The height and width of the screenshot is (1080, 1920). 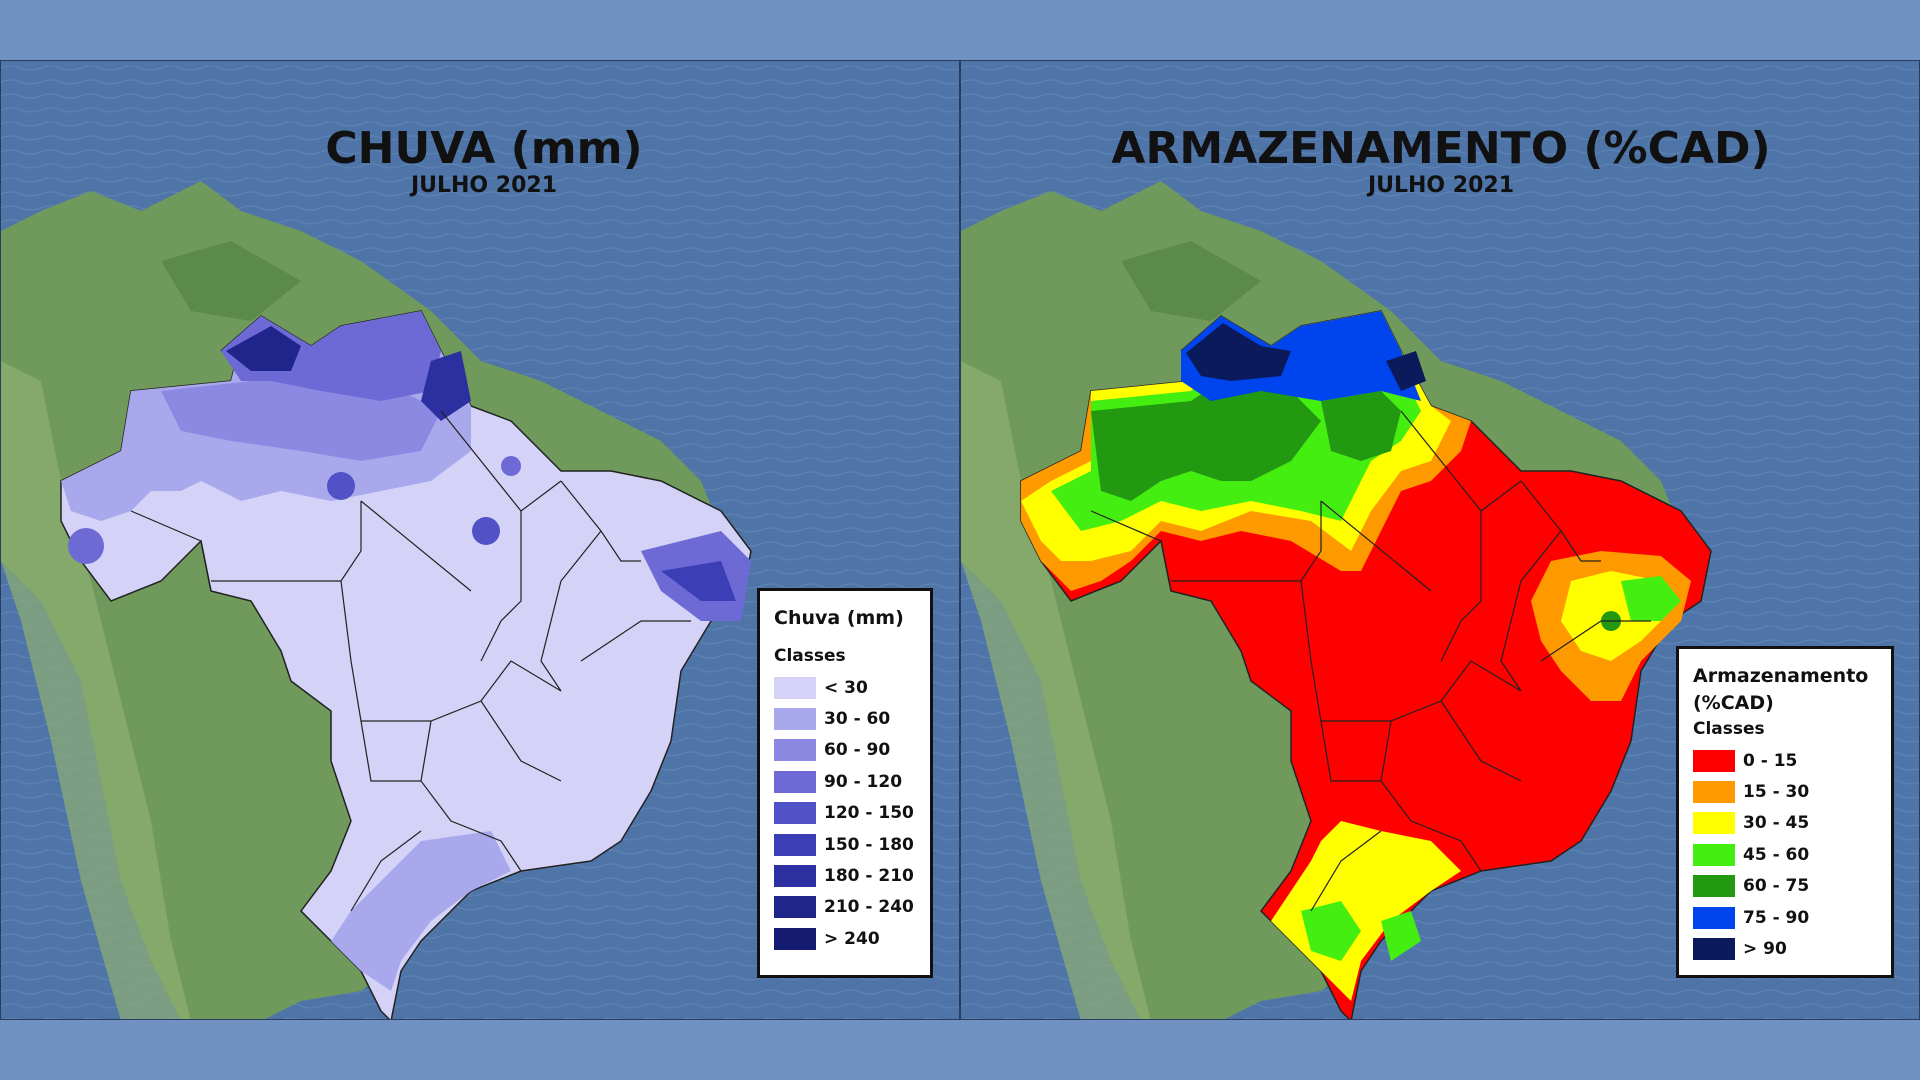 What do you see at coordinates (446, 386) in the screenshot?
I see `rain-zone-amapa` at bounding box center [446, 386].